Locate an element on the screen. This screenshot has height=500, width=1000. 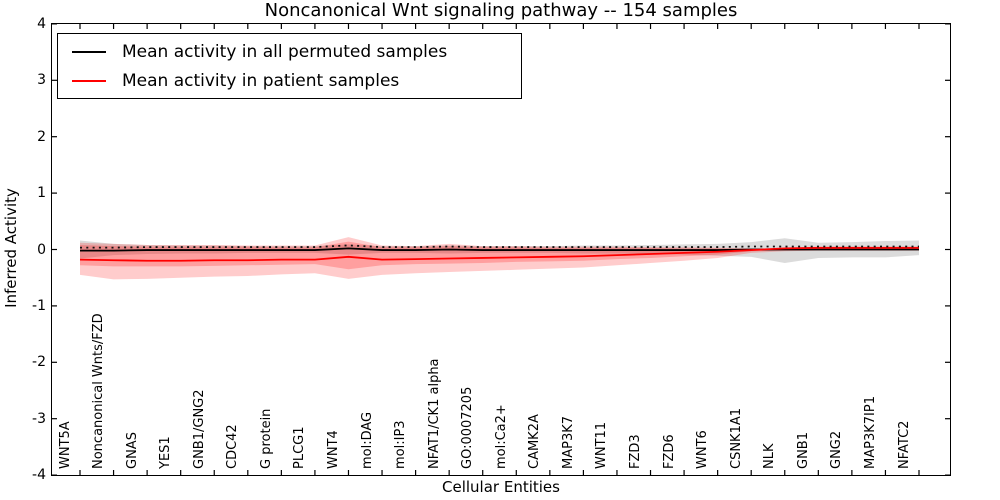
category-label: NFATC2 is located at coordinates (904, 444).